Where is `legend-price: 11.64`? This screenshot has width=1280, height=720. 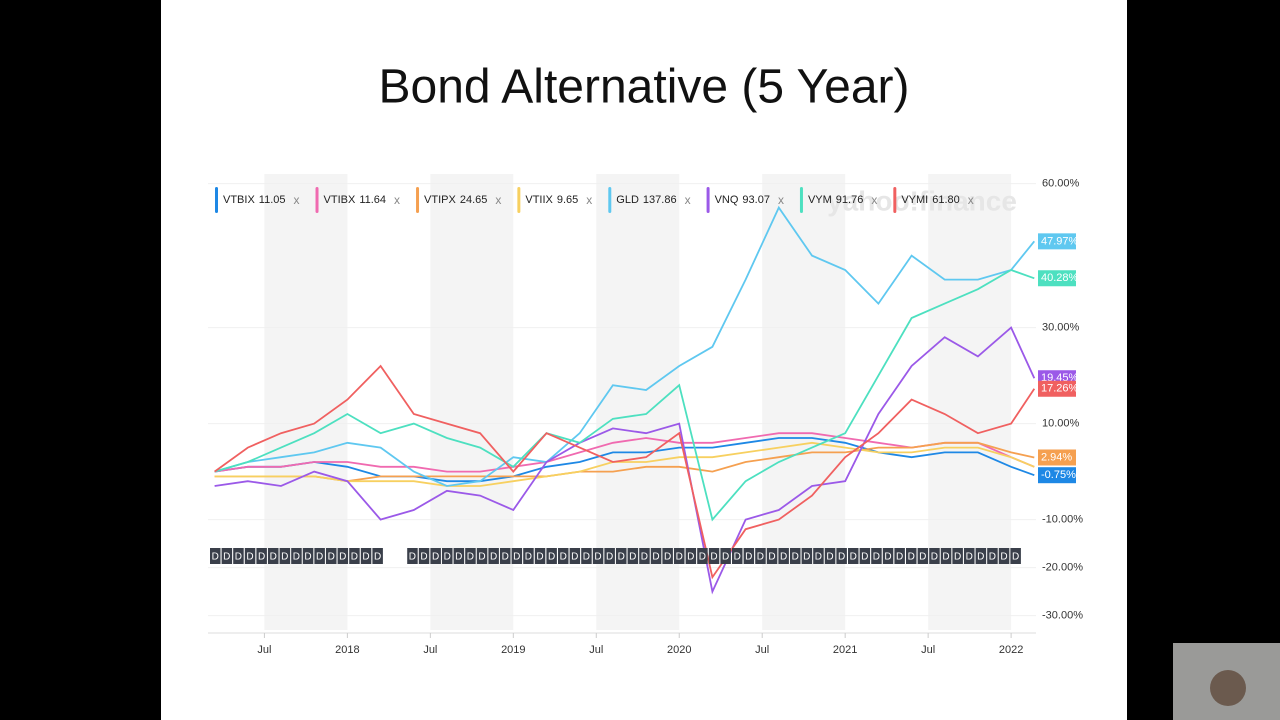
legend-price: 11.64 is located at coordinates (372, 200).